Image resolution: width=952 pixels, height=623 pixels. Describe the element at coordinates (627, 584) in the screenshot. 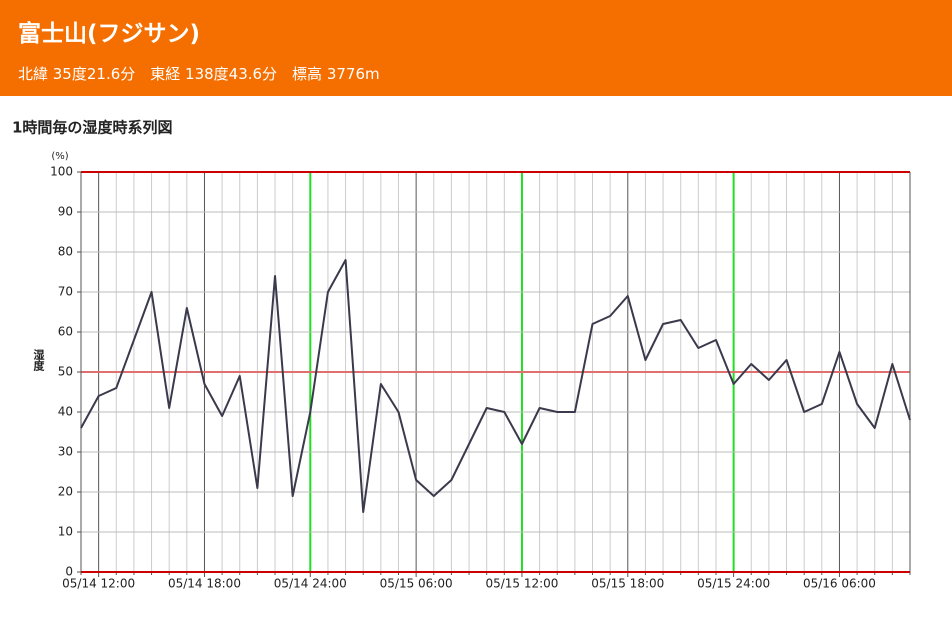

I see `x-tick-label: 05/15 18:00` at that location.